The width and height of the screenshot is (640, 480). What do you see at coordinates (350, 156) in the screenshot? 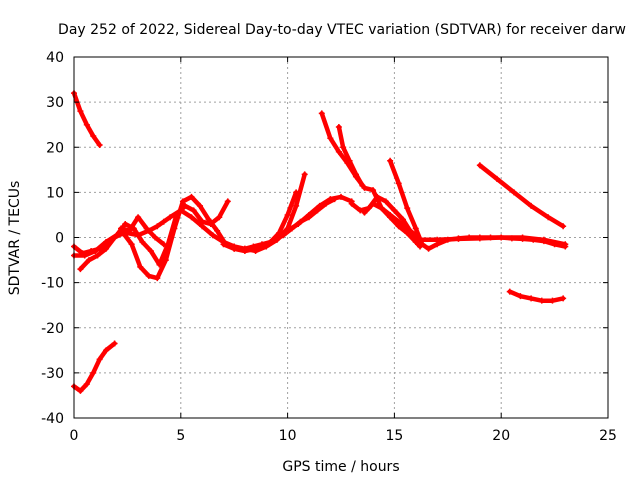
I see `series-arc-10-markers` at bounding box center [350, 156].